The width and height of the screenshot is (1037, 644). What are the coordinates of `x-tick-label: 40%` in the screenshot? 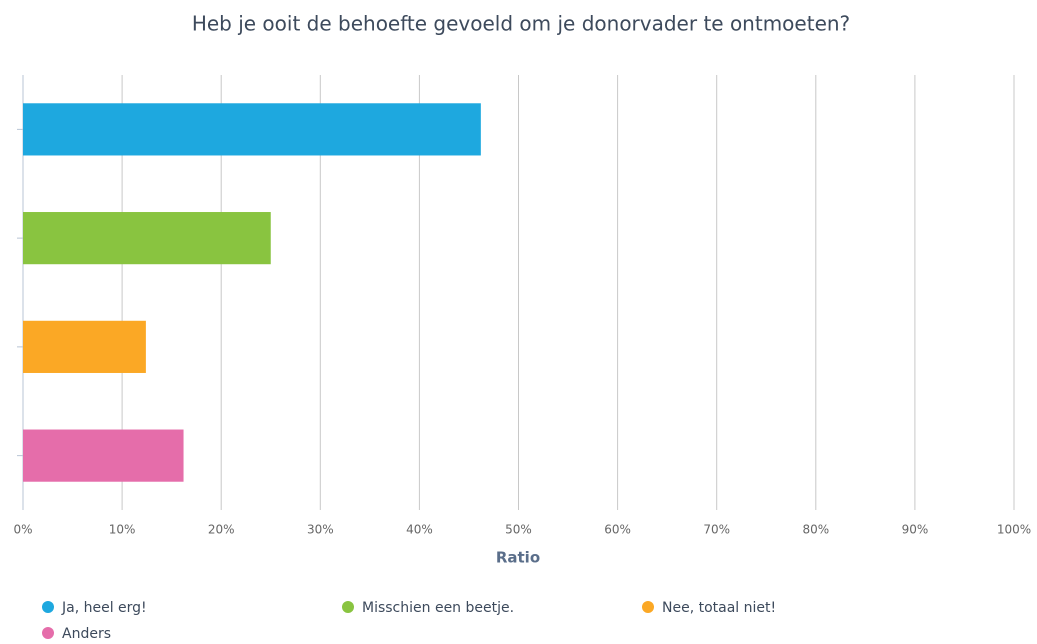 It's located at (419, 530).